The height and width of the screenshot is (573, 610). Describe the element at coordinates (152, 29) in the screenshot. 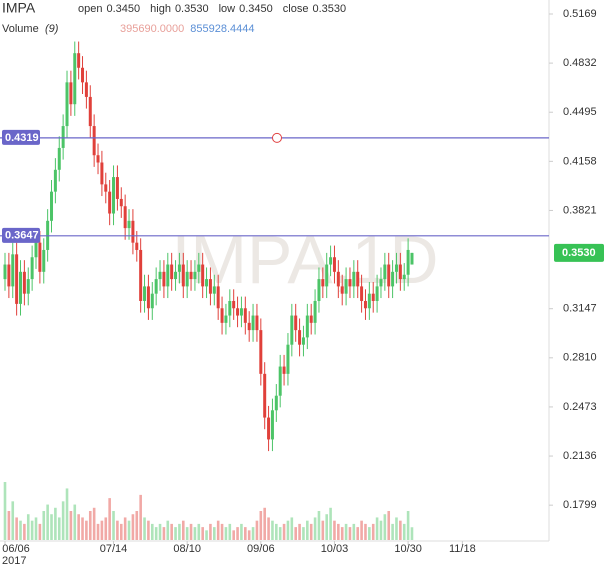

I see `volume-value: 395690.0000` at that location.